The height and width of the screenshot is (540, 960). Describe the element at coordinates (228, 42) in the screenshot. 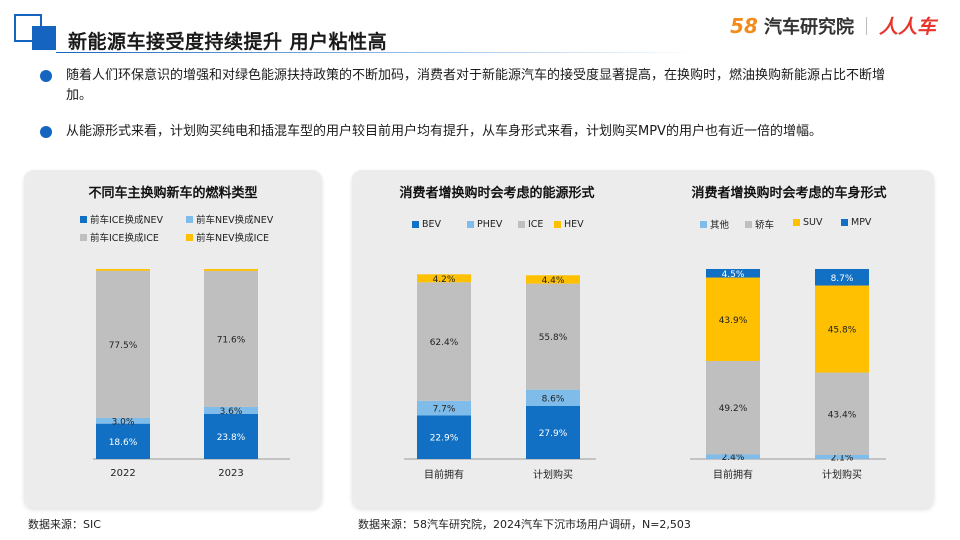

I see `page-title: 新能源车接受度持续提升 用户粘性高` at that location.